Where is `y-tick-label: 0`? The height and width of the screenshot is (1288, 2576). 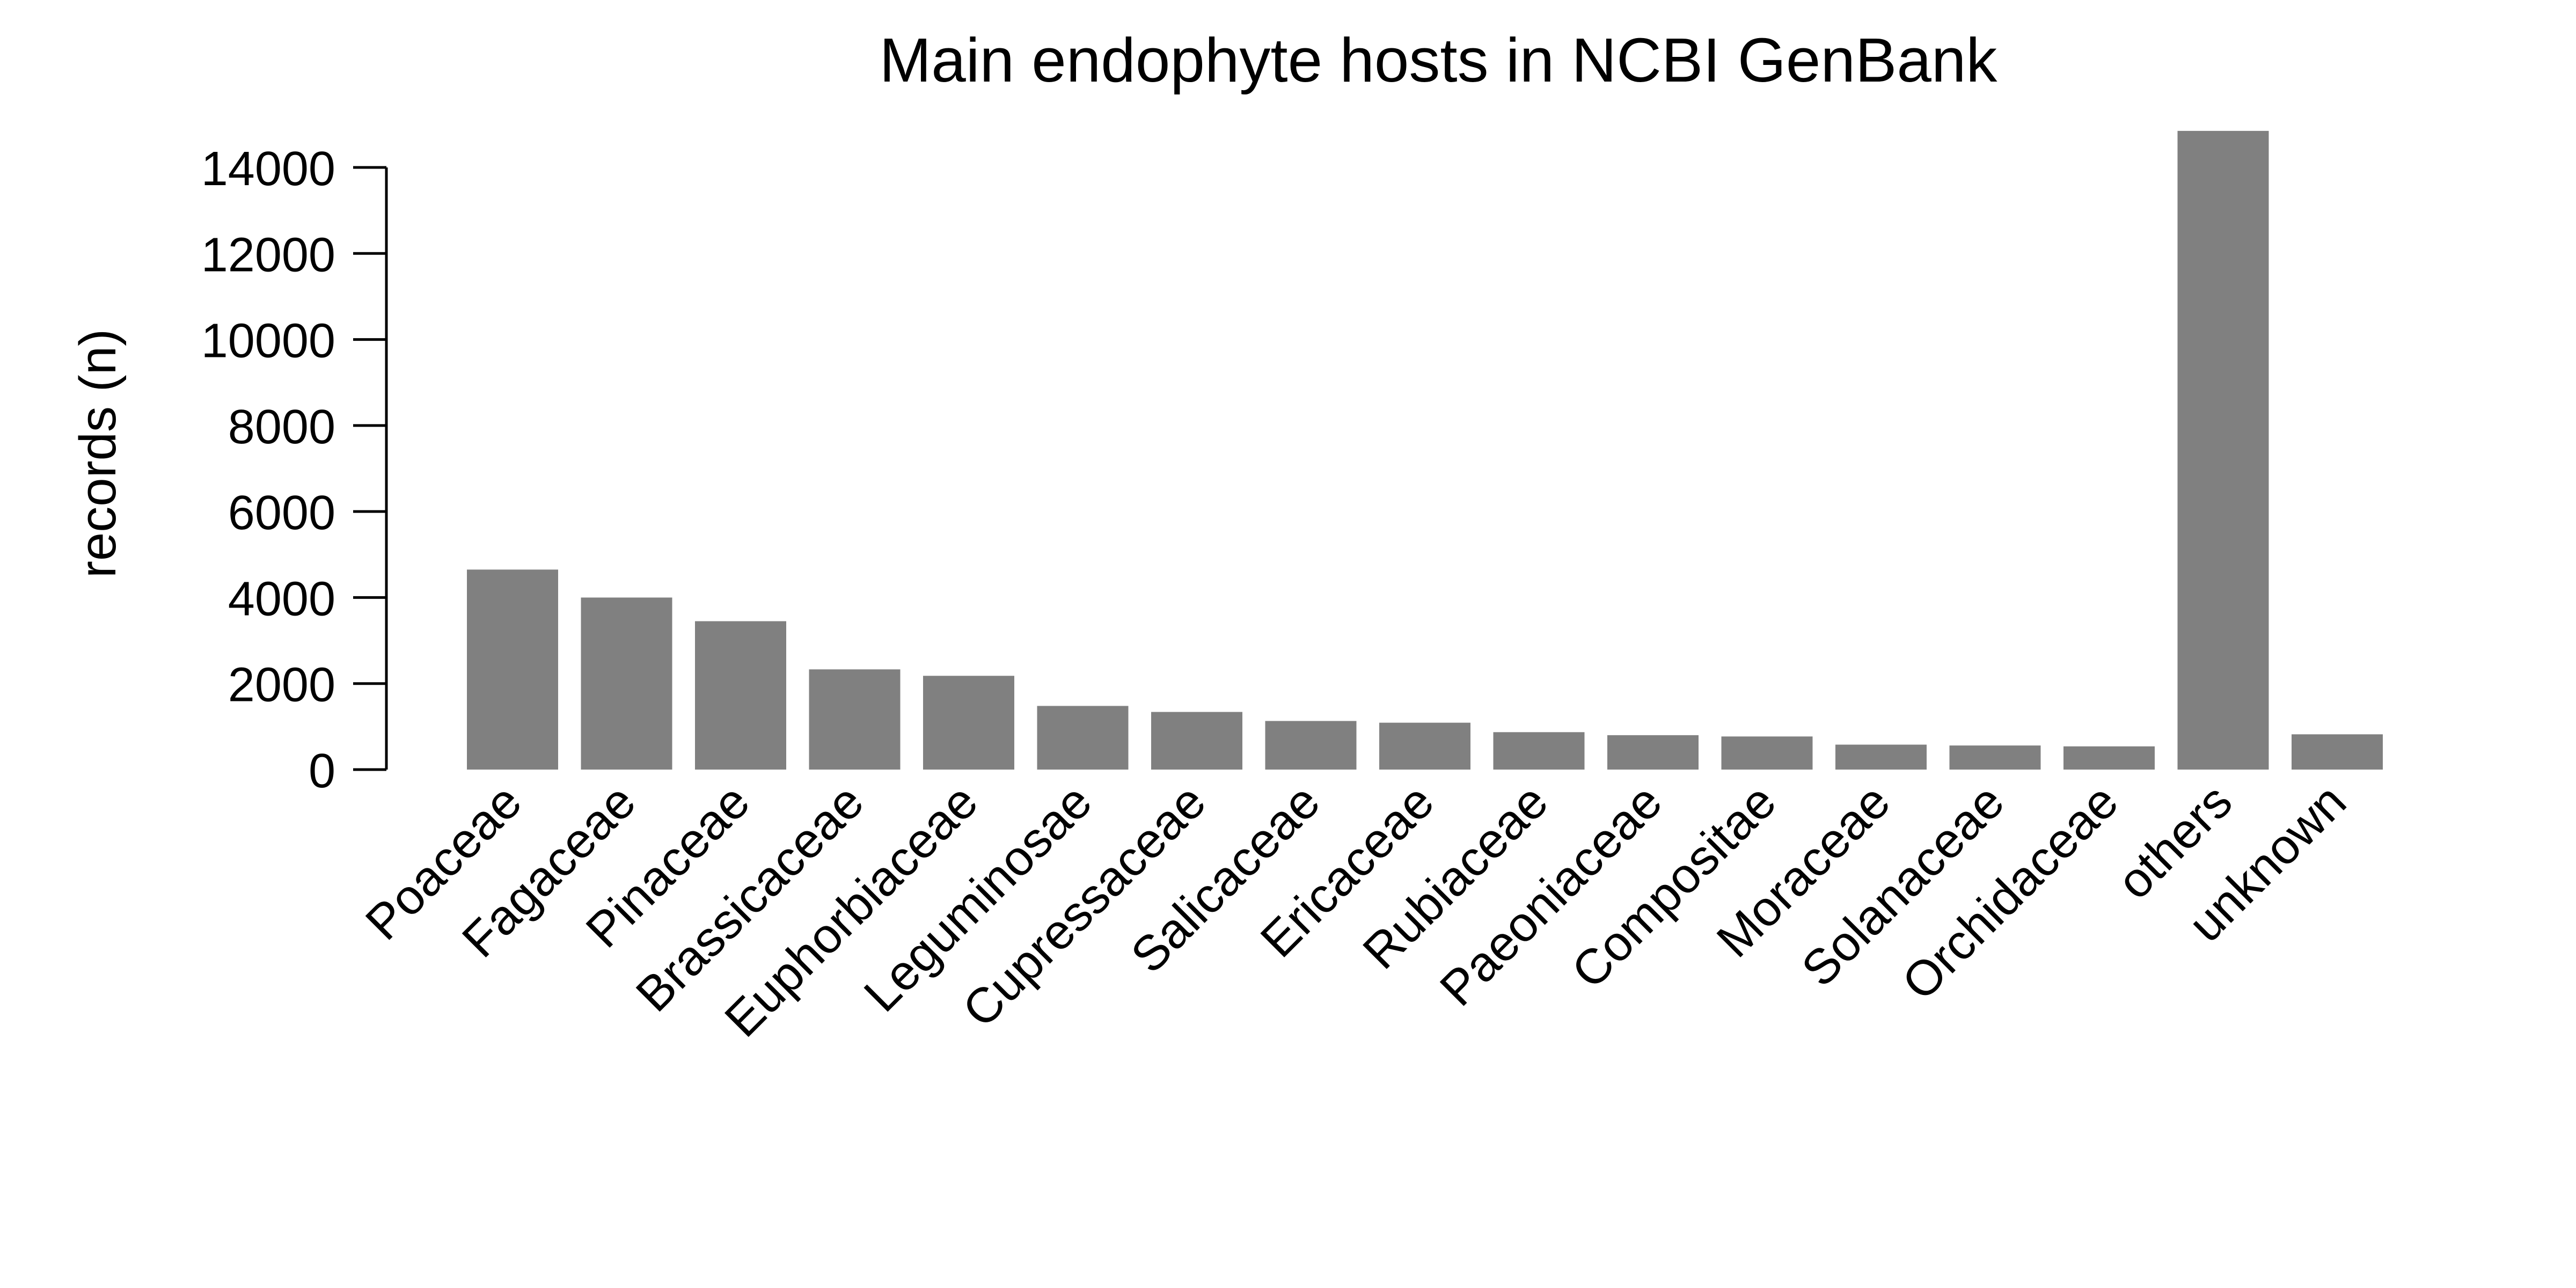 y-tick-label: 0 is located at coordinates (322, 771).